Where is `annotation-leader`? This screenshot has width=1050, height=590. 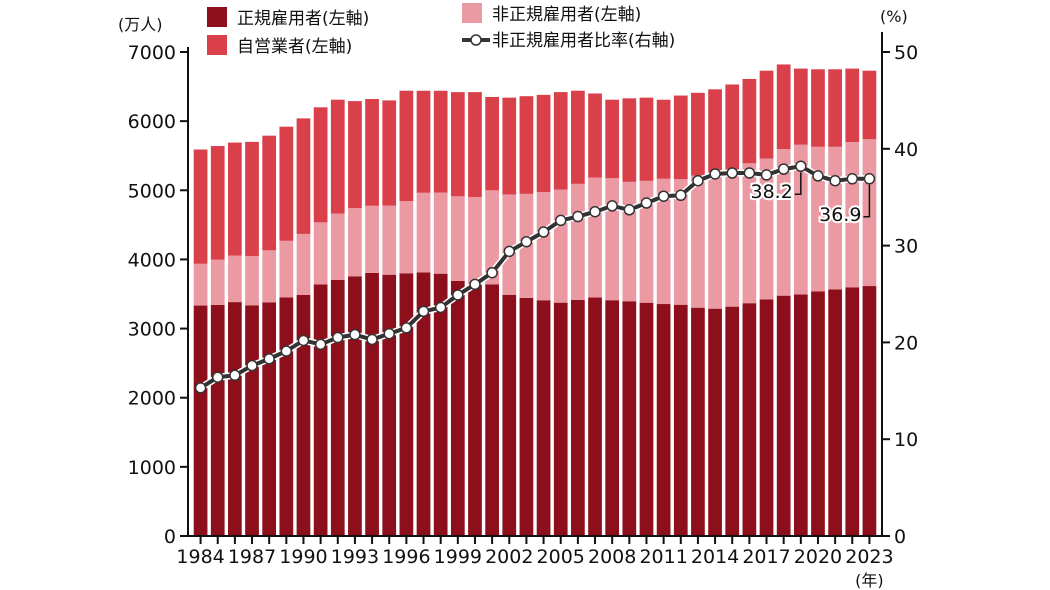 annotation-leader is located at coordinates (798, 183).